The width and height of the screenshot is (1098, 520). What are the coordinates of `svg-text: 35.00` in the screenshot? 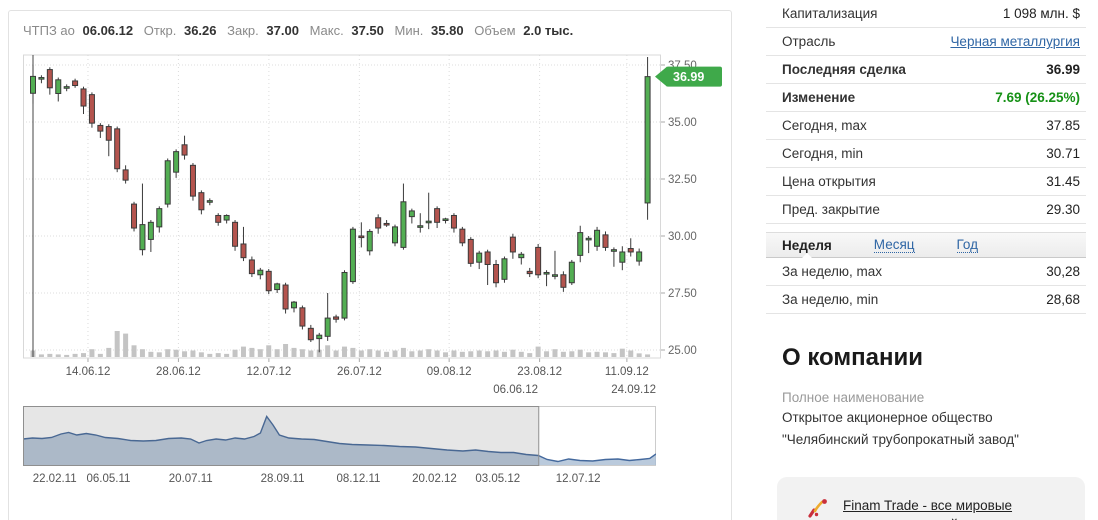 It's located at (682, 123).